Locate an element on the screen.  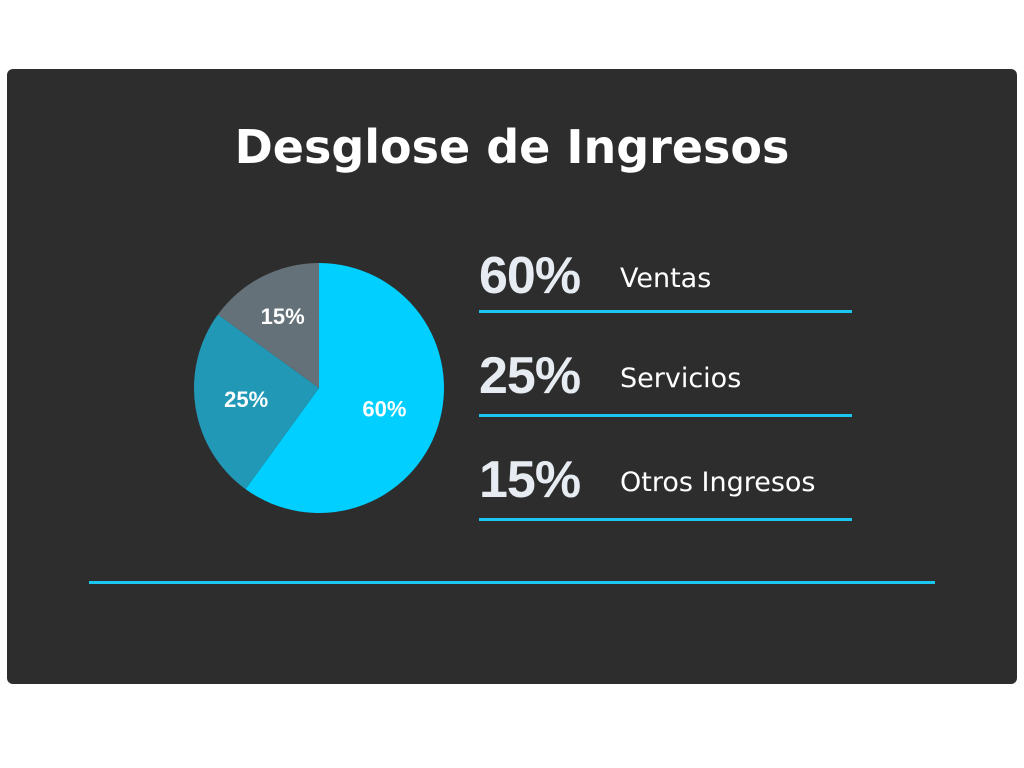
pie-slice-label: 15% is located at coordinates (283, 316).